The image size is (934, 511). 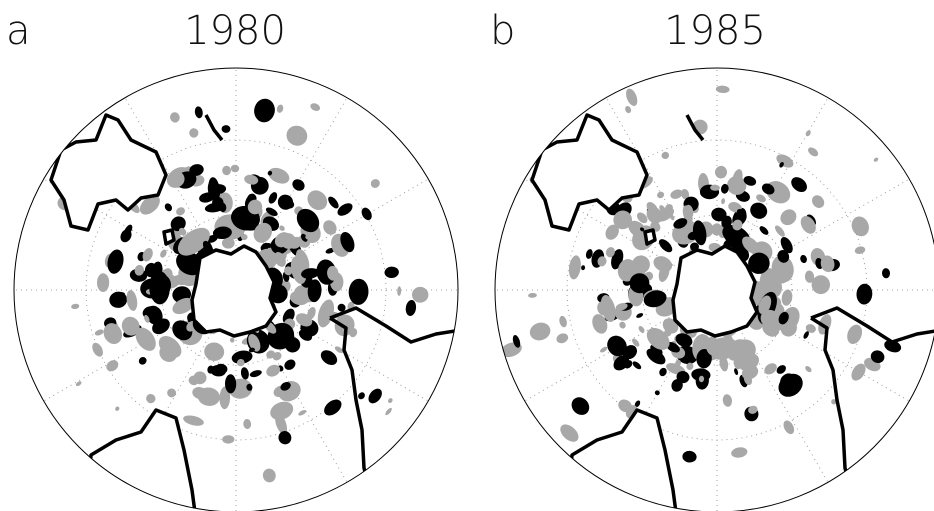 I want to click on new-zealand, so click(x=695, y=128).